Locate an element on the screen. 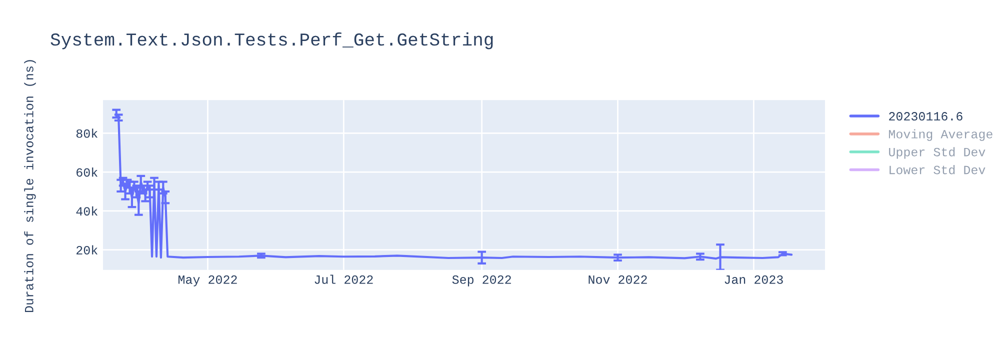 The height and width of the screenshot is (350, 1000). y-tick-label: 40k is located at coordinates (87, 211).